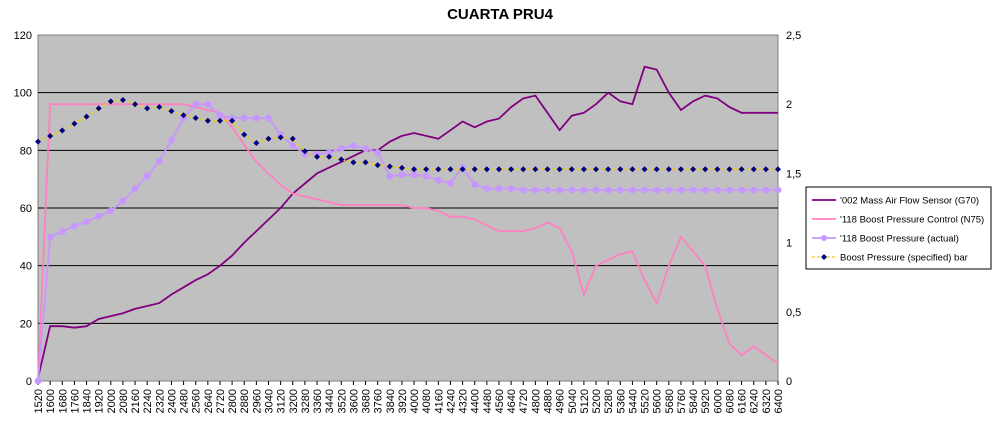 The image size is (1000, 423). Describe the element at coordinates (793, 209) in the screenshot. I see `y-axis-right: 0 0,5 1 1,5 2 2,5` at that location.